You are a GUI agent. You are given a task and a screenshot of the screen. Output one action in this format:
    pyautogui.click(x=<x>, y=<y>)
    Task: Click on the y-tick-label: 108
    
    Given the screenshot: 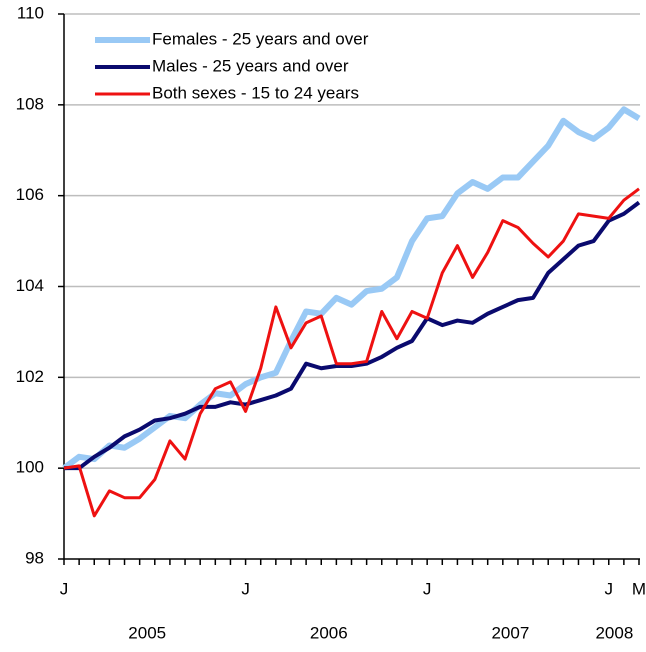 What is the action you would take?
    pyautogui.click(x=30, y=103)
    